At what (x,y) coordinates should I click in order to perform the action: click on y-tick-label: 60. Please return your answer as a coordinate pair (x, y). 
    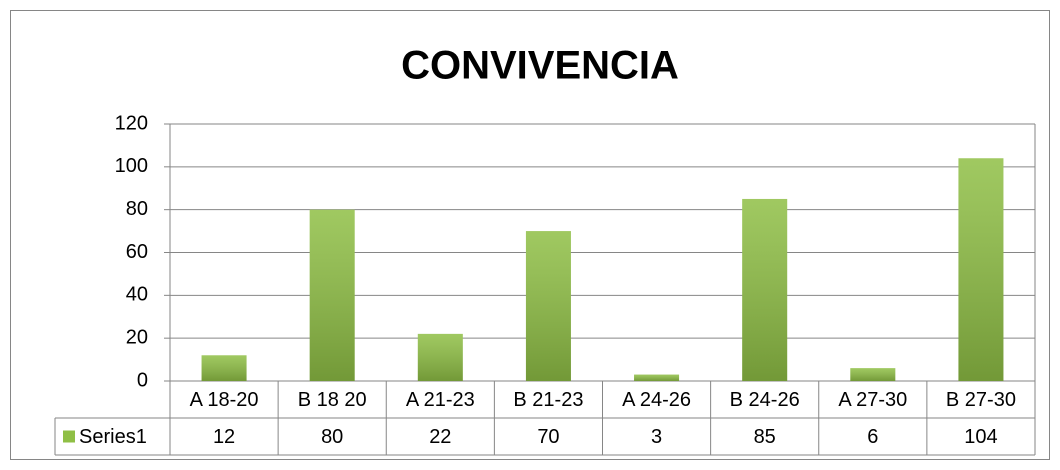
    Looking at the image, I should click on (137, 252).